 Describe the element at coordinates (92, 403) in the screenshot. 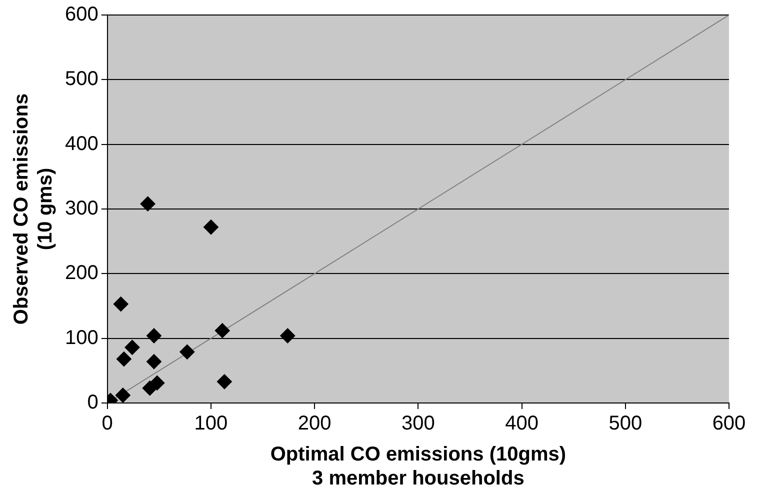

I see `y-tick-label: 0` at that location.